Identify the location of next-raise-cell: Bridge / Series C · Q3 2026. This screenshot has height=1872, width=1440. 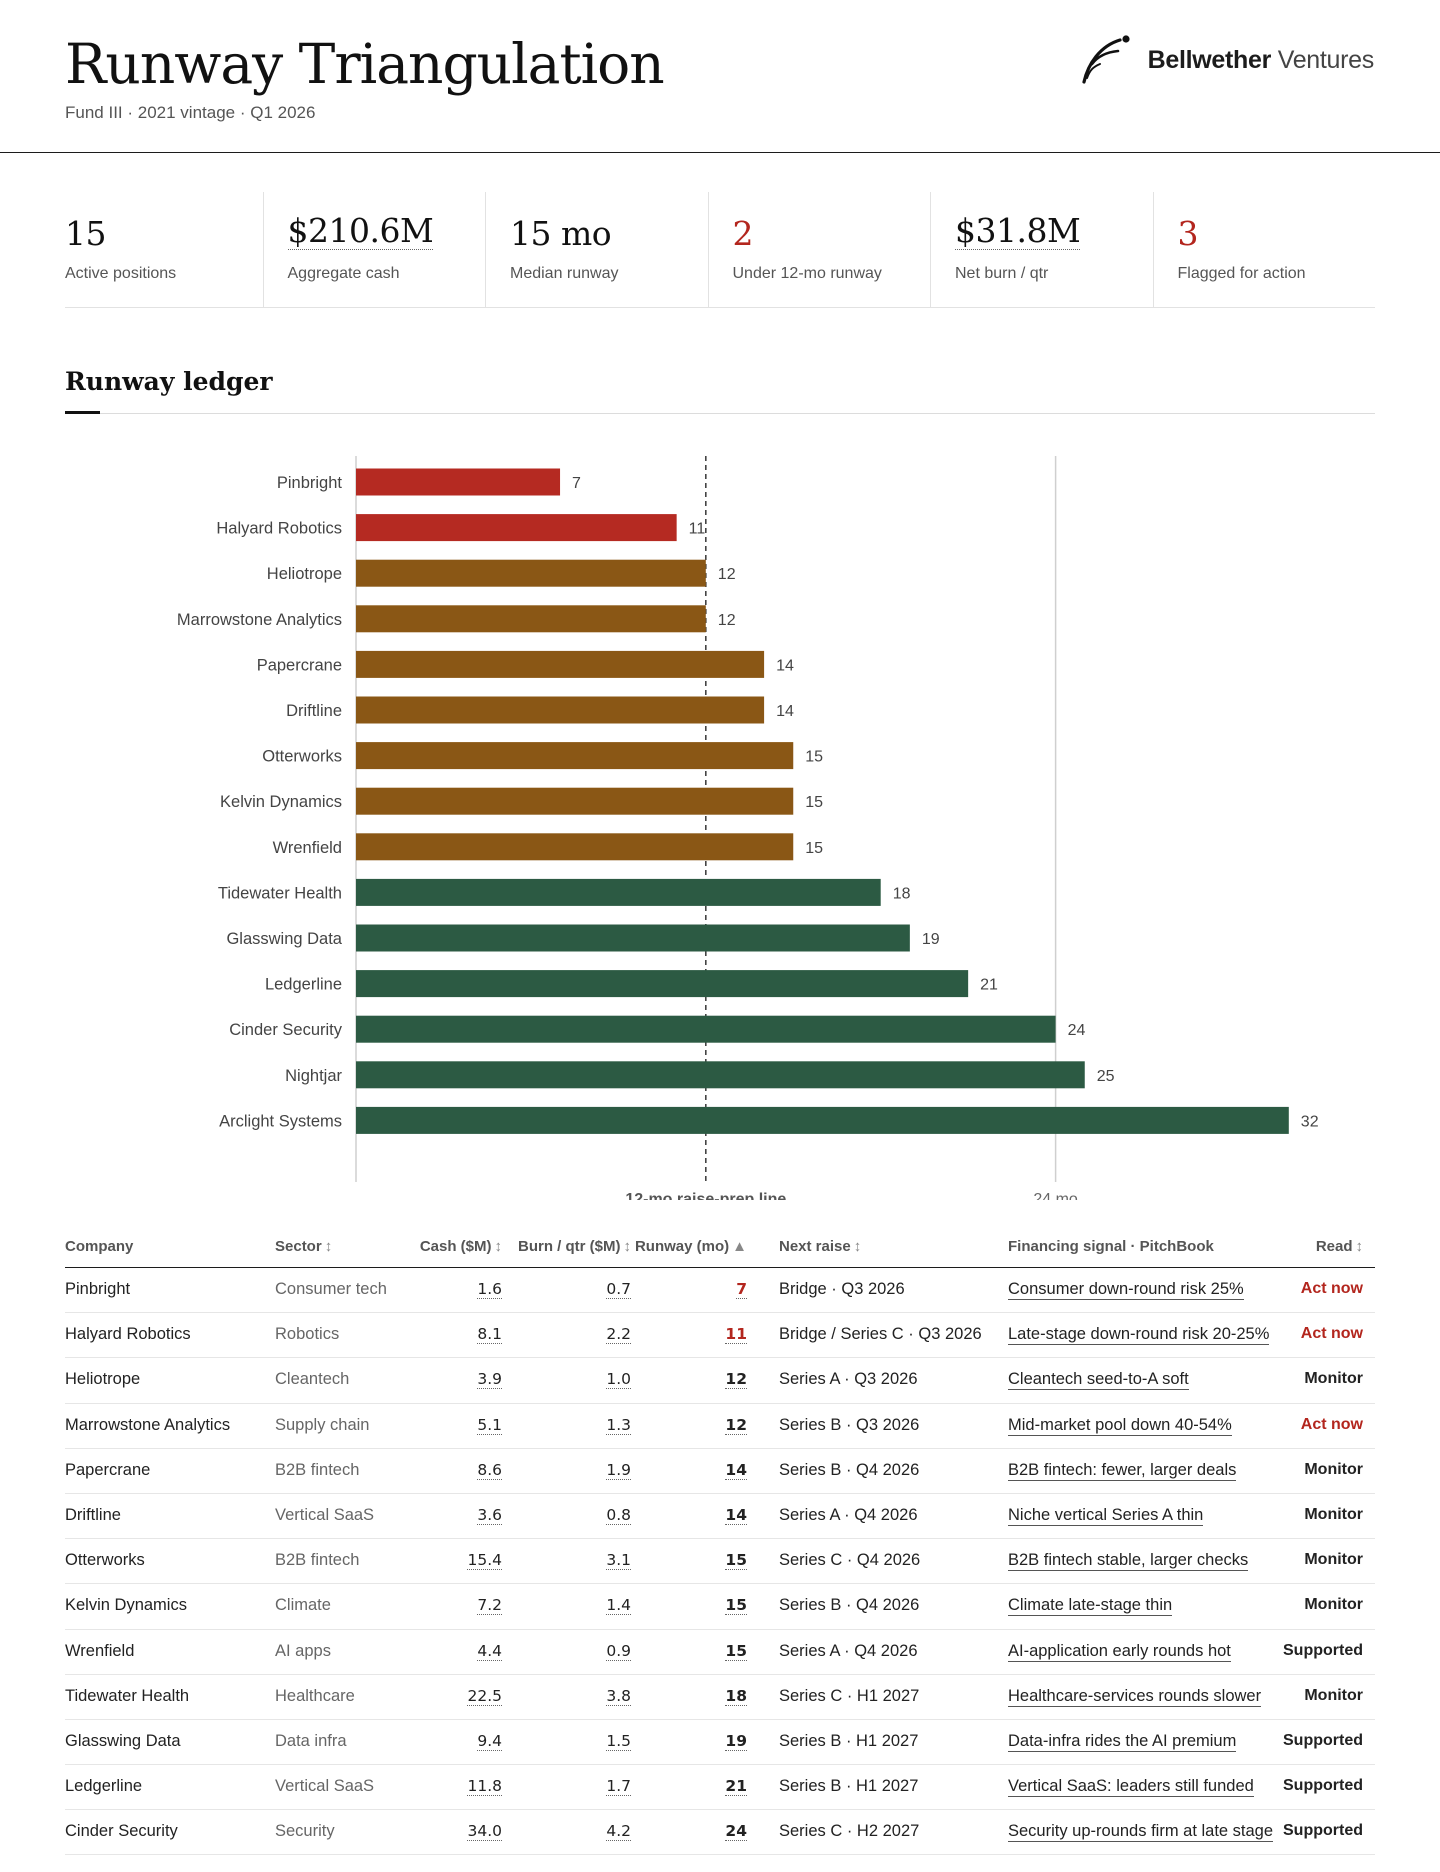
(880, 1334).